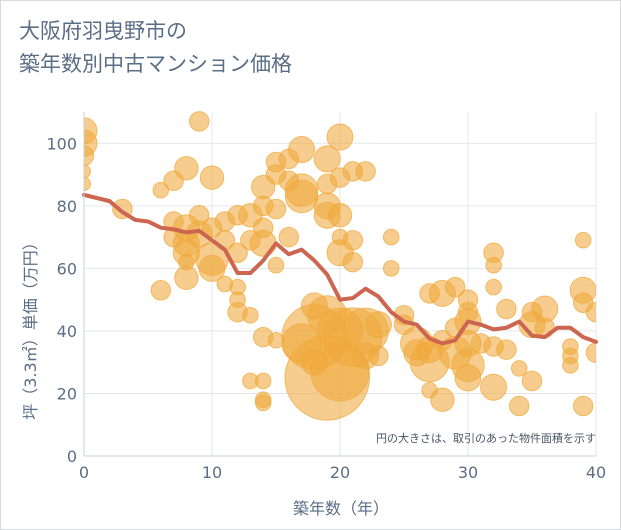 Image resolution: width=621 pixels, height=530 pixels. I want to click on y-tick-label: 20, so click(67, 393).